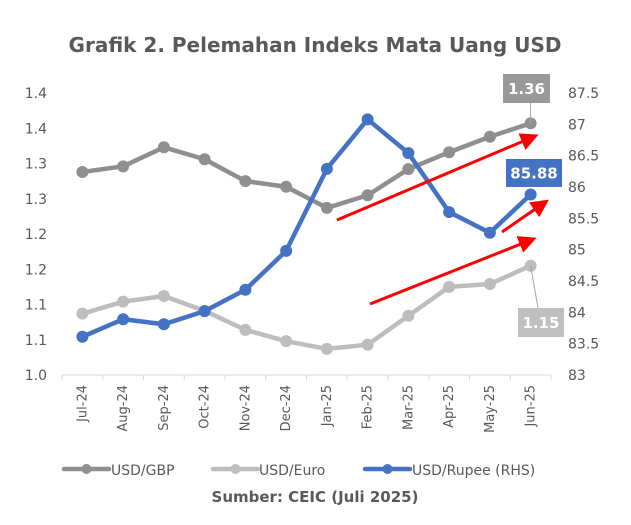 The image size is (631, 525). I want to click on legend-label: USD/Rupee (RHS), so click(473, 471).